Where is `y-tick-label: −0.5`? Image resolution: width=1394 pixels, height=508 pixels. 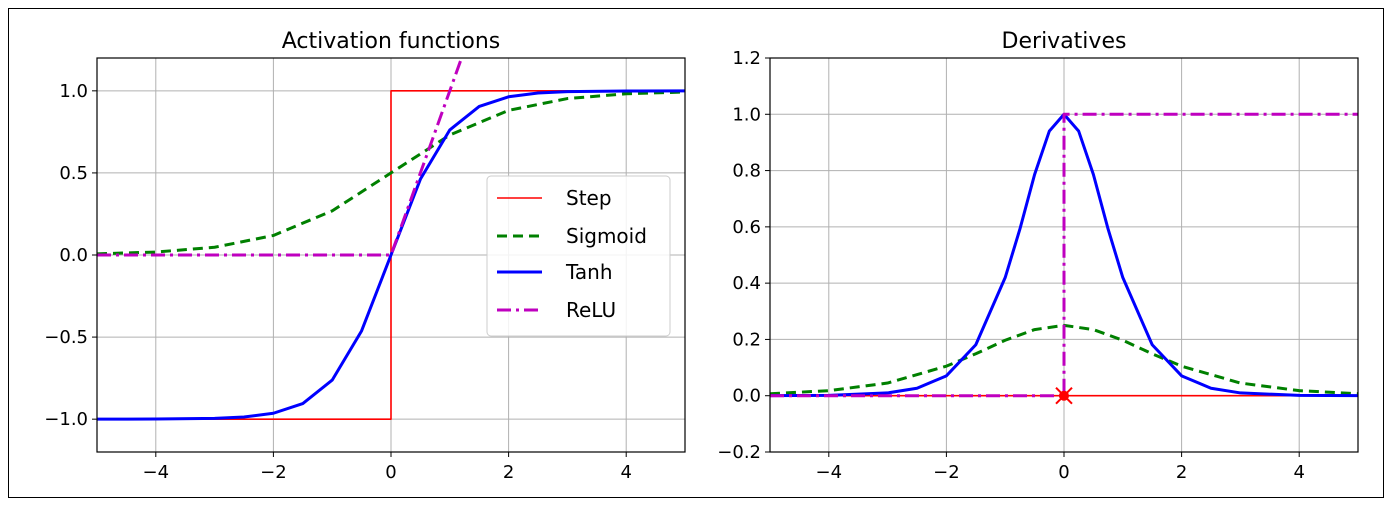 y-tick-label: −0.5 is located at coordinates (66, 337).